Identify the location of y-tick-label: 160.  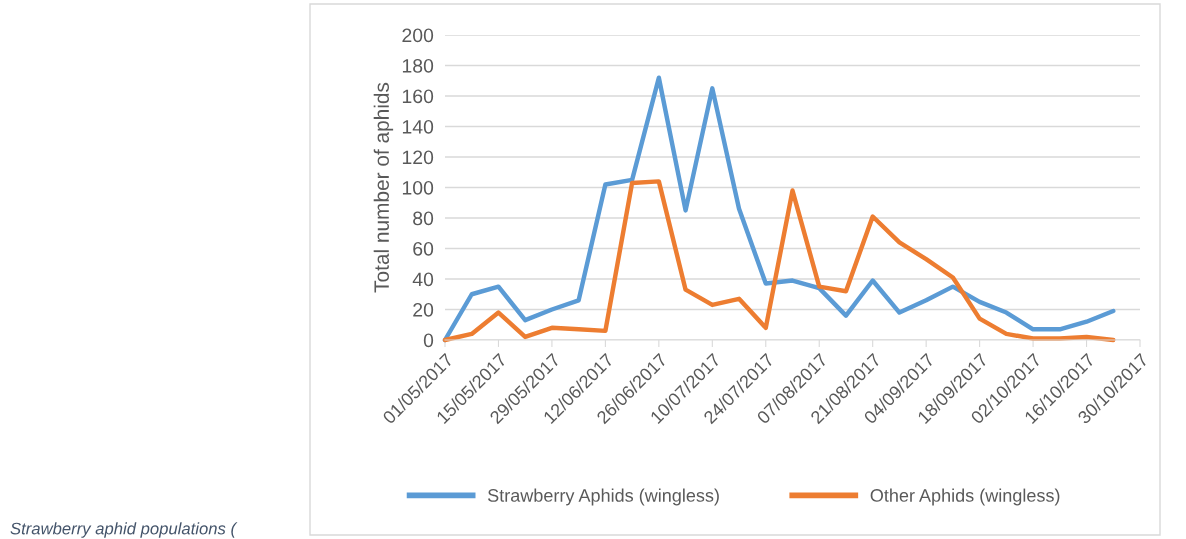
(418, 96).